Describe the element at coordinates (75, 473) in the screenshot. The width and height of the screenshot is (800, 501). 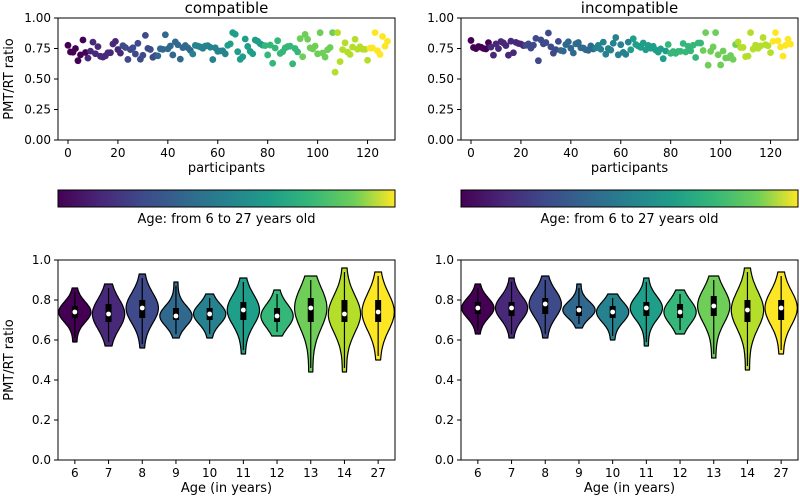
I see `x-tick-label: 6` at that location.